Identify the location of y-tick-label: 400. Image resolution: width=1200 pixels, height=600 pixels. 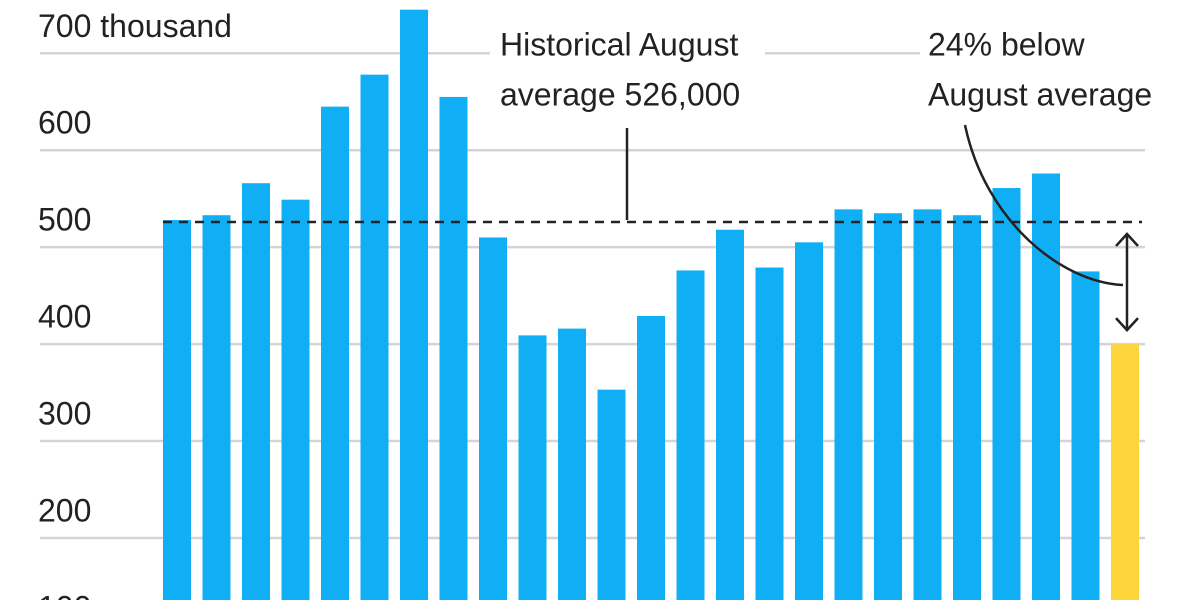
(64, 317).